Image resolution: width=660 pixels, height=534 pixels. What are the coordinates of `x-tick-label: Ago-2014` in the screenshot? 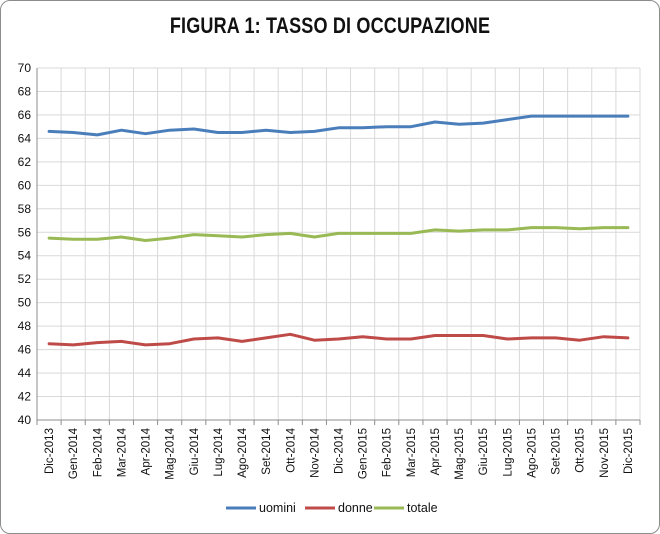 It's located at (243, 452).